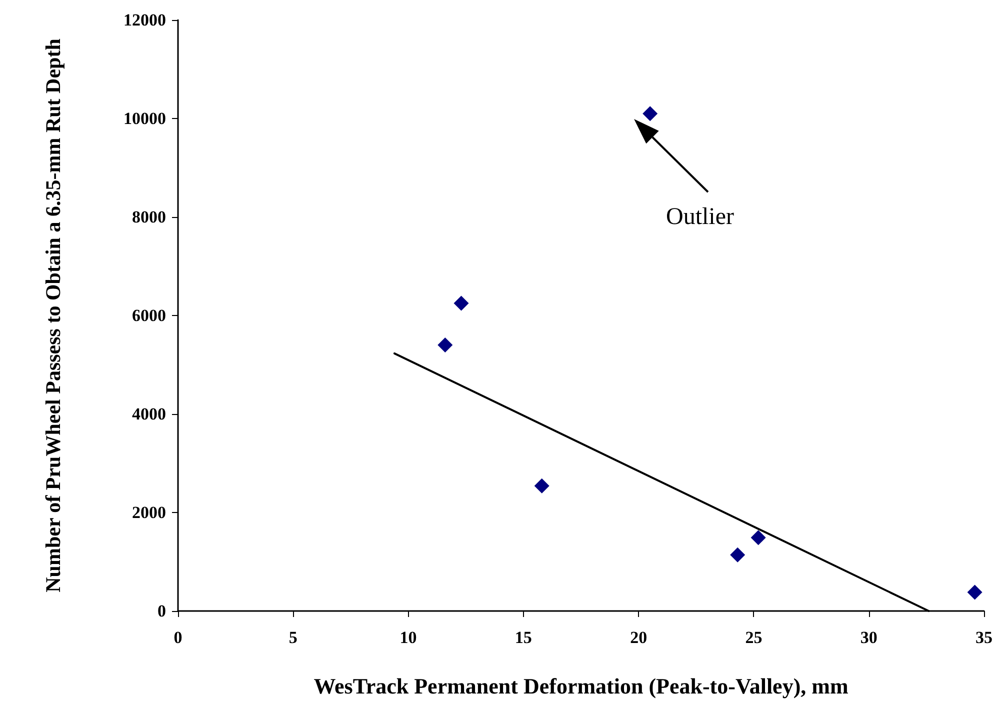 This screenshot has height=711, width=998. Describe the element at coordinates (149, 414) in the screenshot. I see `y-tick-label: 4000` at that location.